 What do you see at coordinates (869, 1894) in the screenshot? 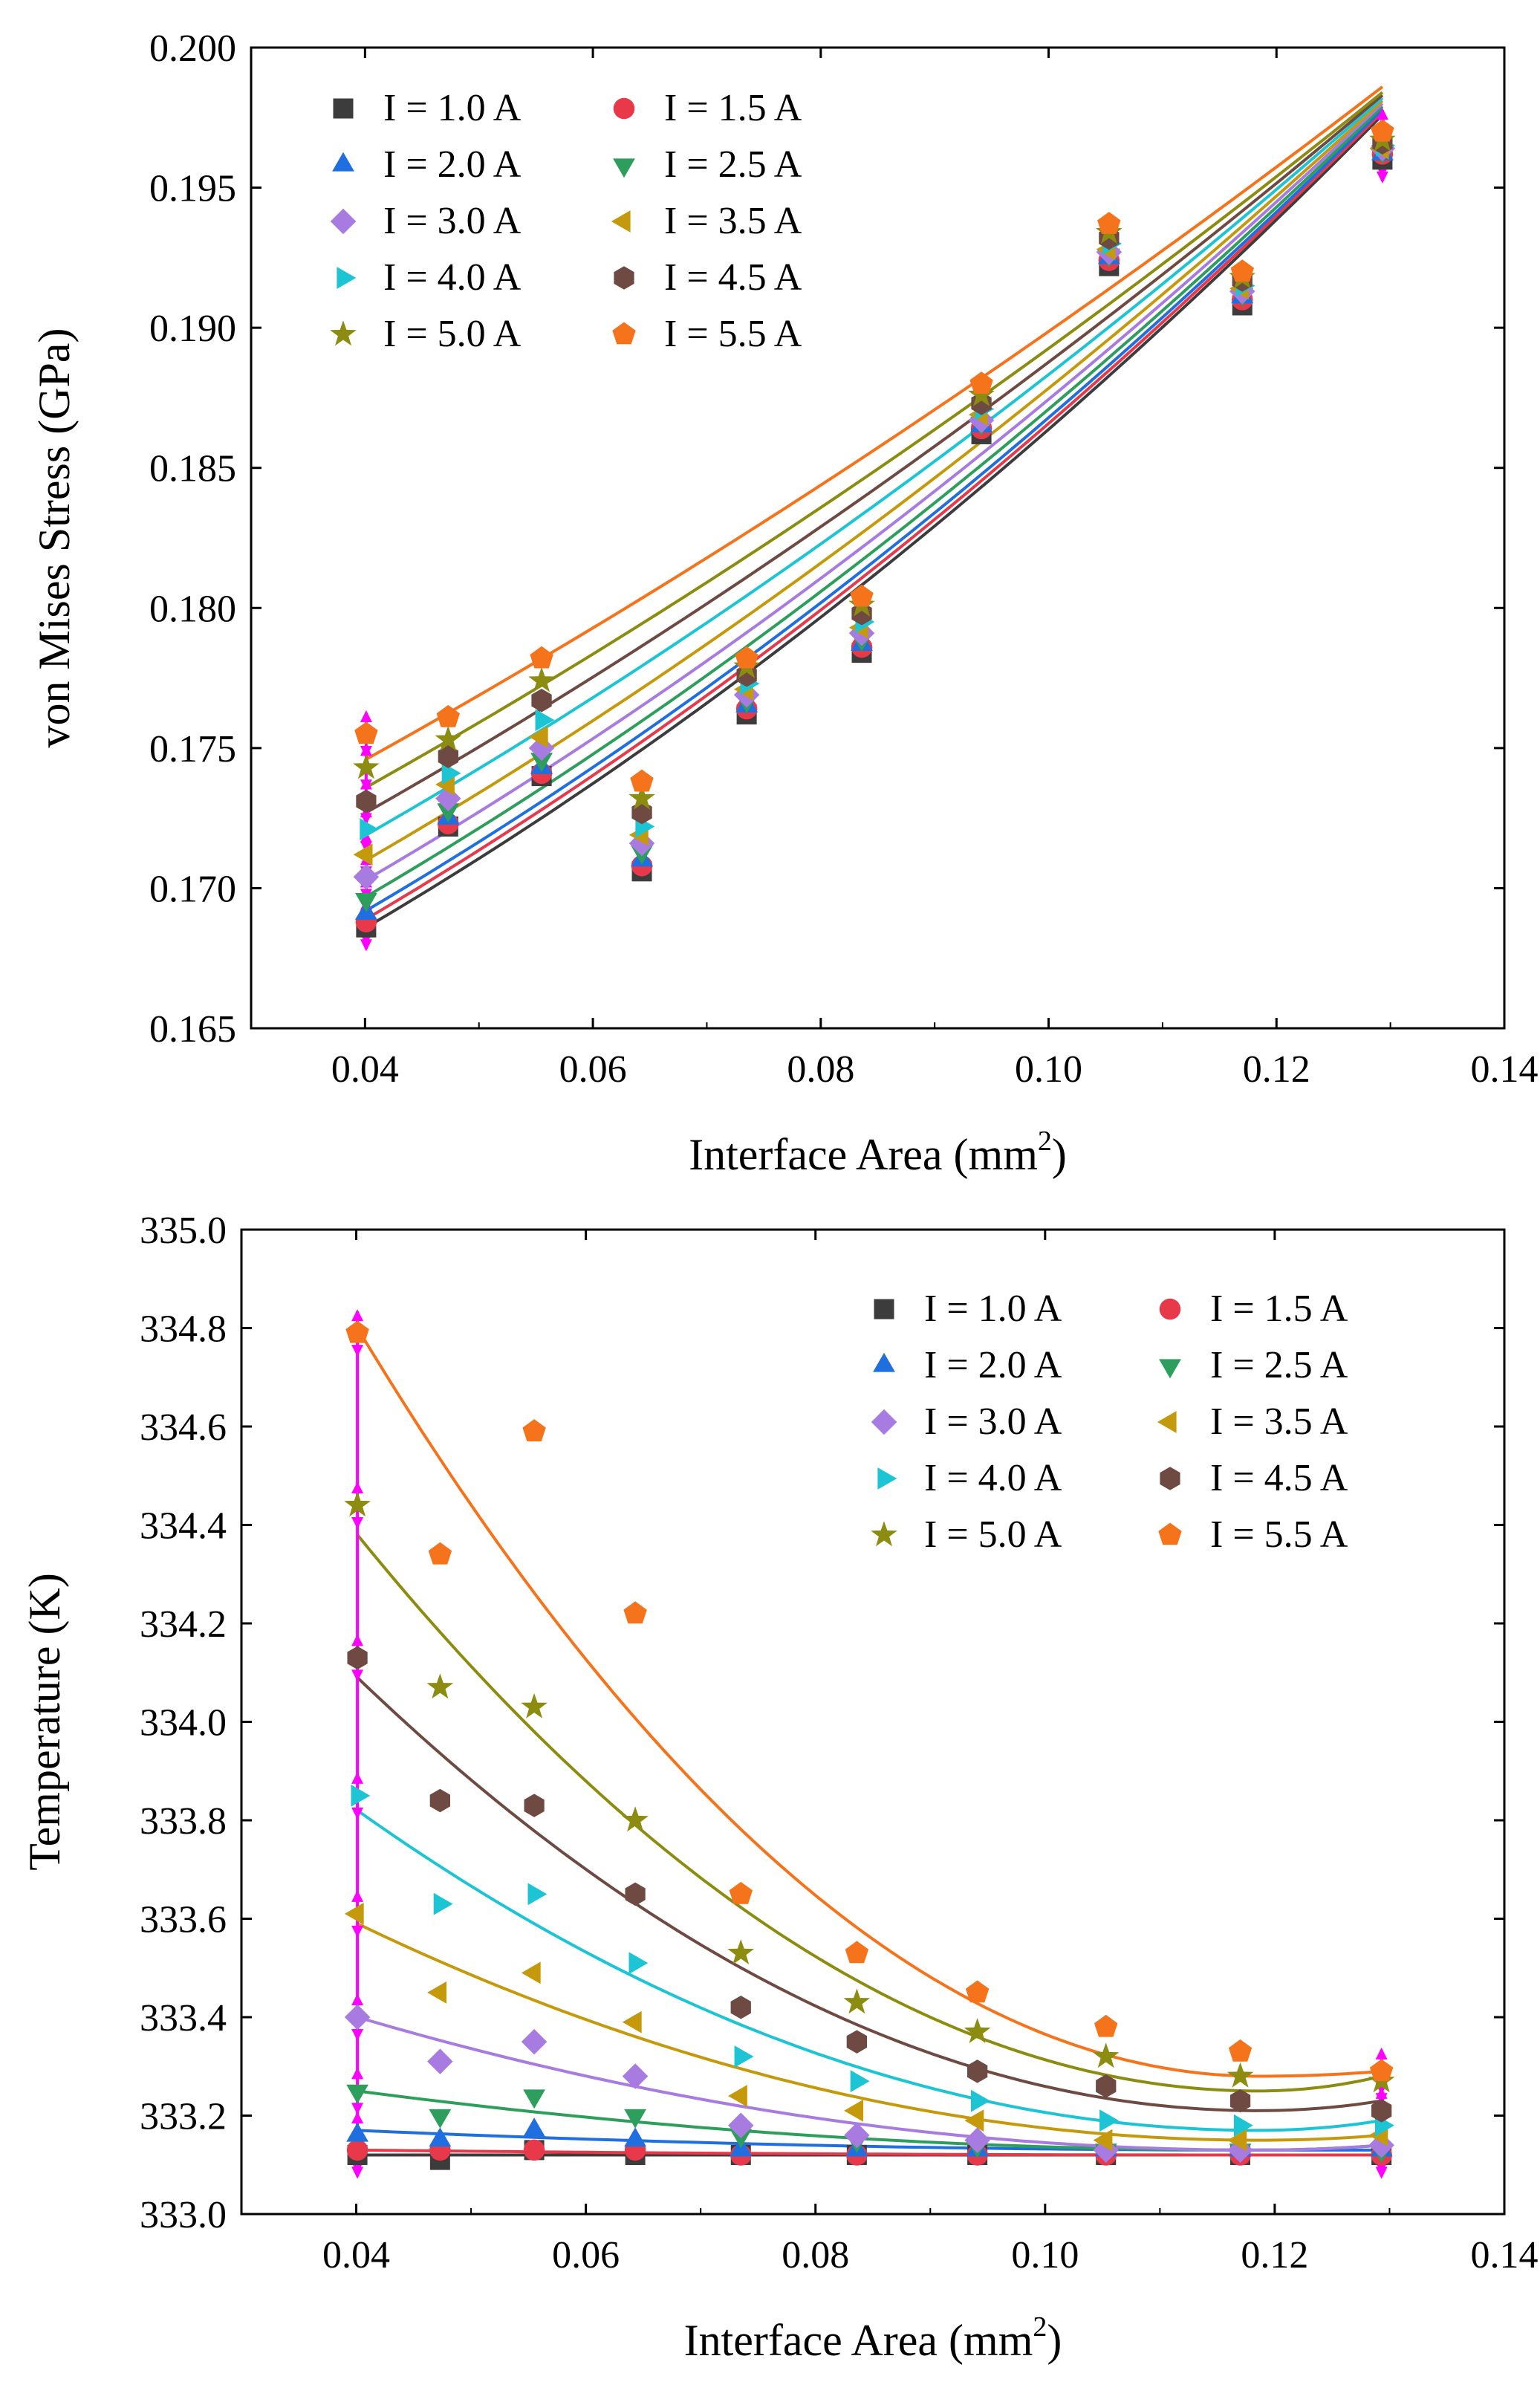
I see `fit-curve-i-4-5-a` at bounding box center [869, 1894].